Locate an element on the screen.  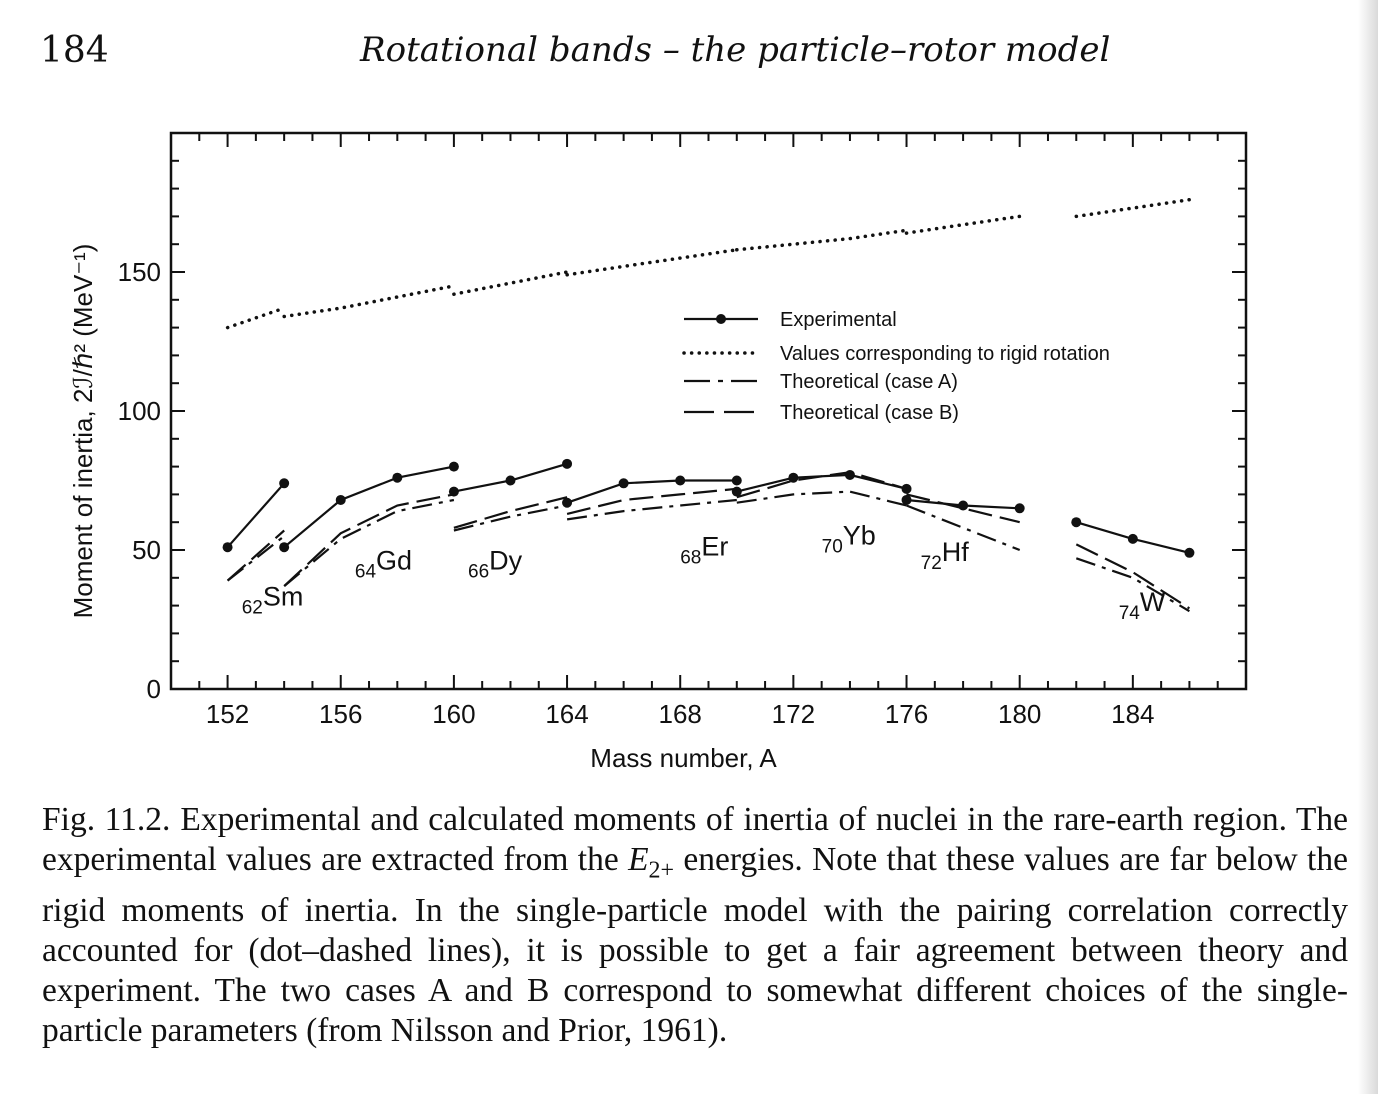
x-tick-label: 168 is located at coordinates (680, 714).